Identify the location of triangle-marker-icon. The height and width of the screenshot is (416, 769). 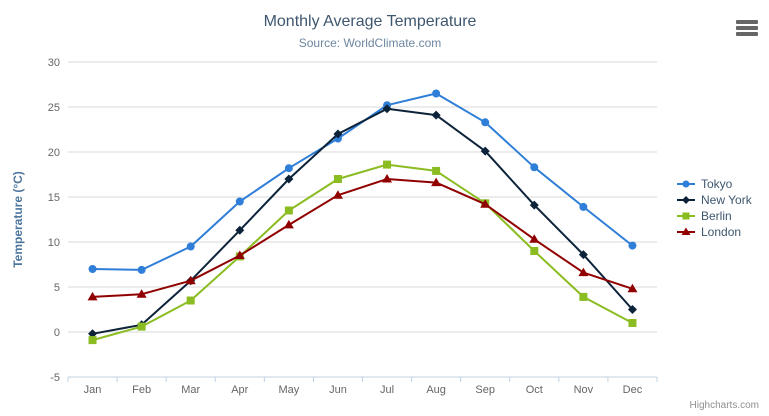
(686, 231).